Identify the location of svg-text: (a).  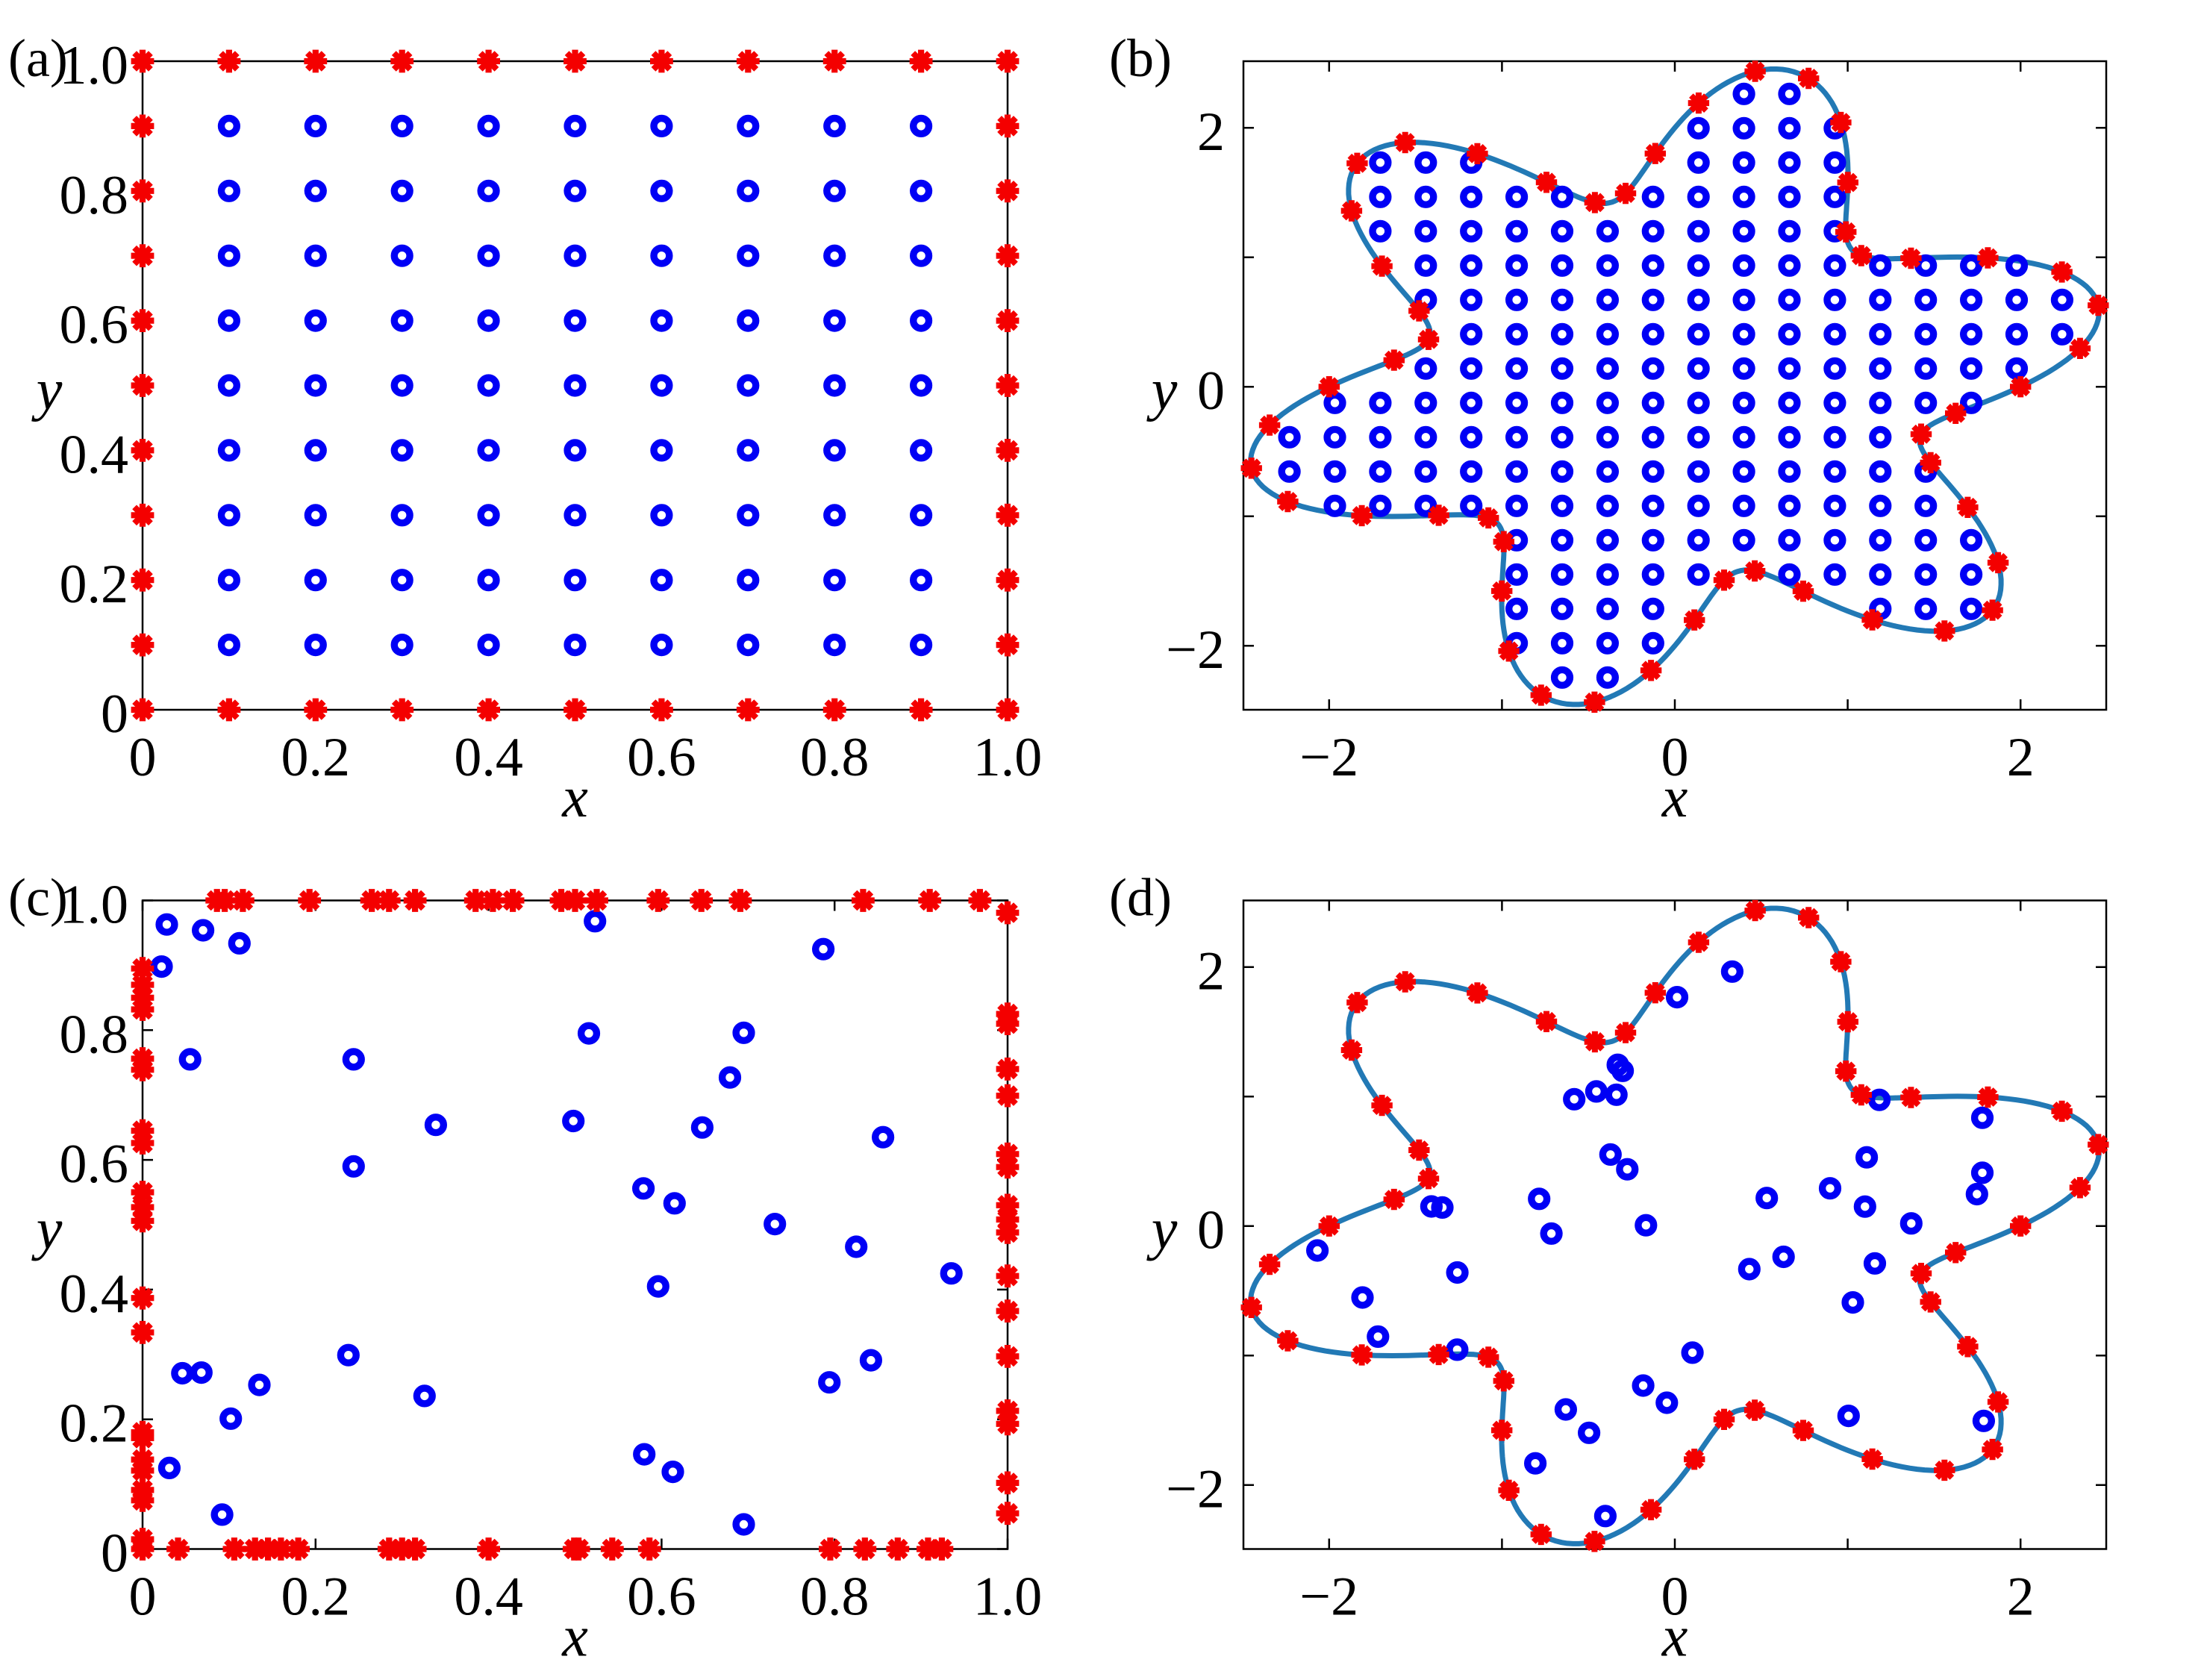
(38, 58).